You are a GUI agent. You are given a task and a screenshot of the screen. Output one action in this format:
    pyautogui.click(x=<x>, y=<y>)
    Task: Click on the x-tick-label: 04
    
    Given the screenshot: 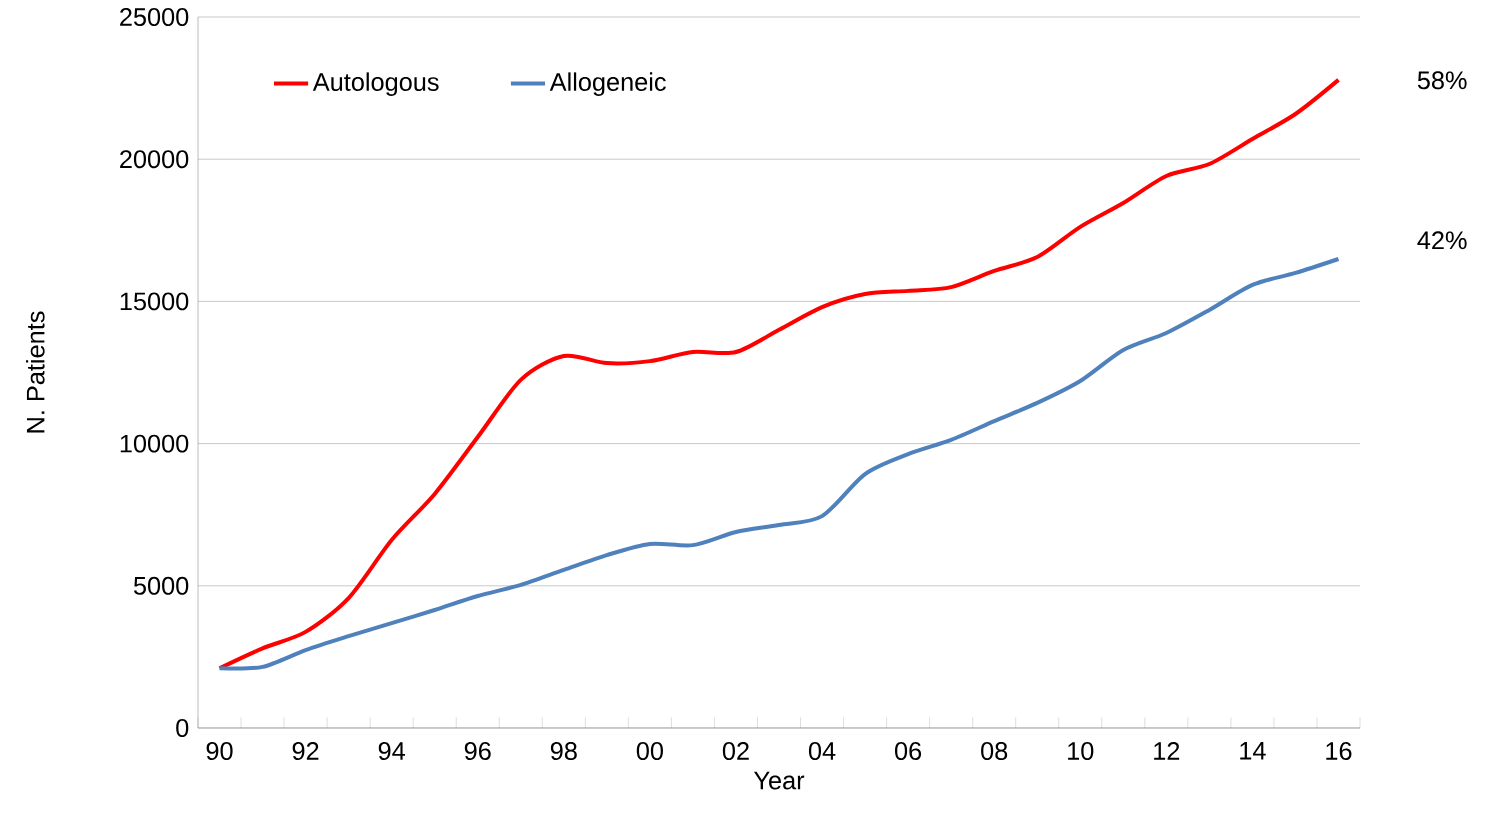 What is the action you would take?
    pyautogui.click(x=822, y=751)
    